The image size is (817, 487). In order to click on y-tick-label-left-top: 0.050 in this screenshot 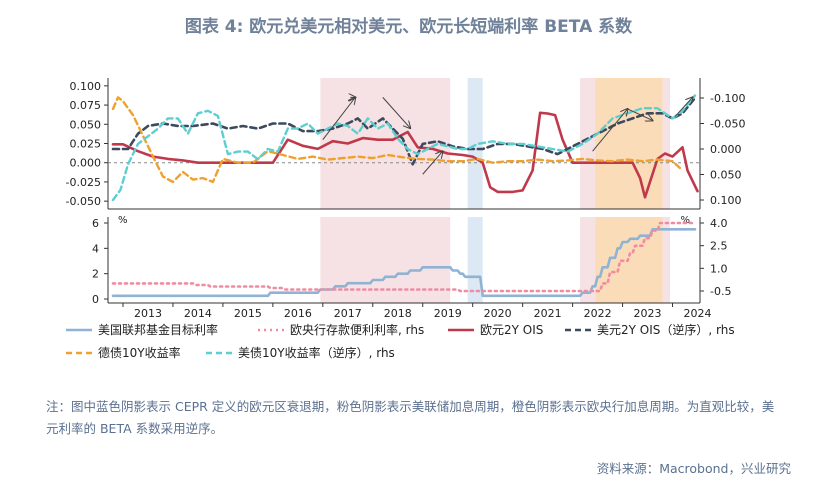, I will do `click(86, 124)`.